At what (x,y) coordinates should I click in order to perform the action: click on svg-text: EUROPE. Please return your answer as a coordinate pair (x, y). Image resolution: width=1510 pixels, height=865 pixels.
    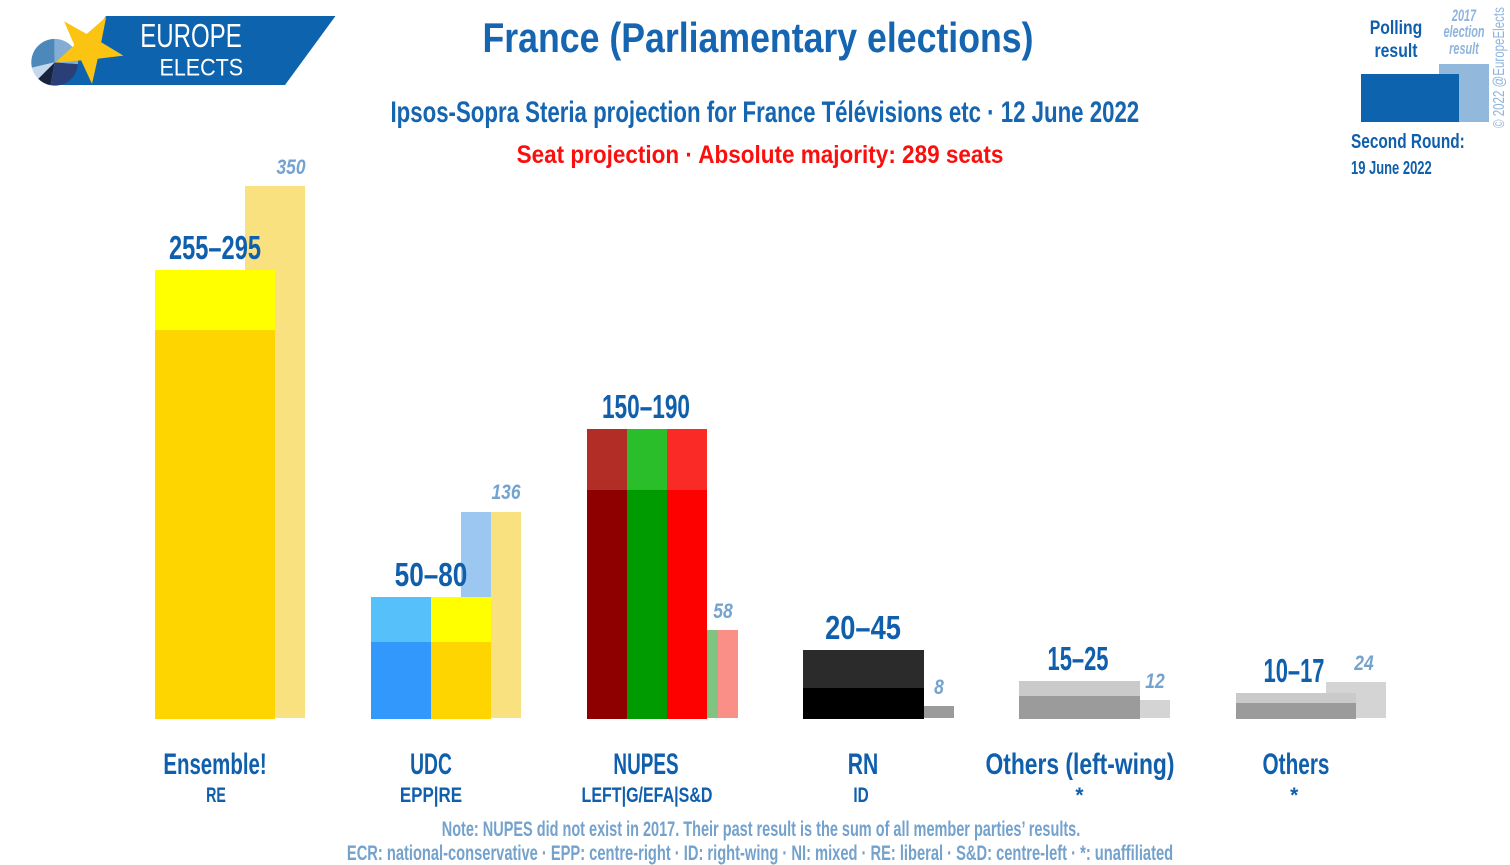
    Looking at the image, I should click on (191, 36).